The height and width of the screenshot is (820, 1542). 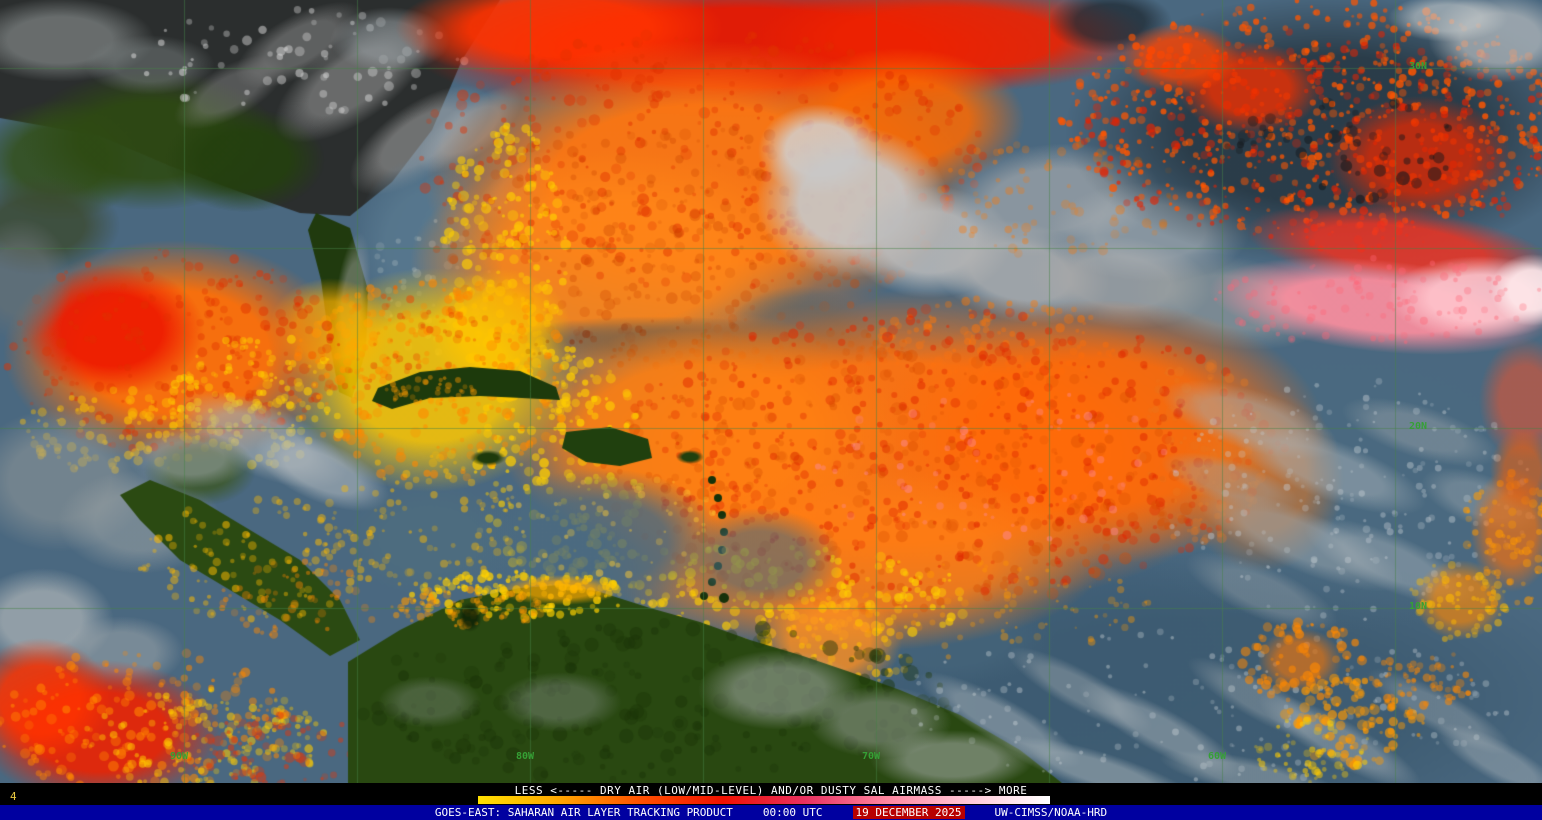 I want to click on footer-date: 19 DECEMBER 2025, so click(x=908, y=812).